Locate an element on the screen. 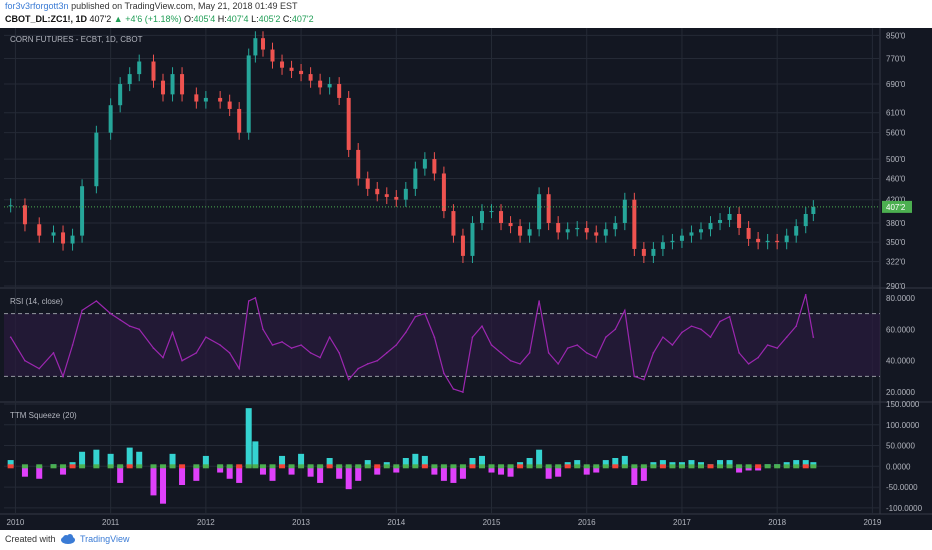  squeeze-tick-label: 0.0000 is located at coordinates (898, 466).